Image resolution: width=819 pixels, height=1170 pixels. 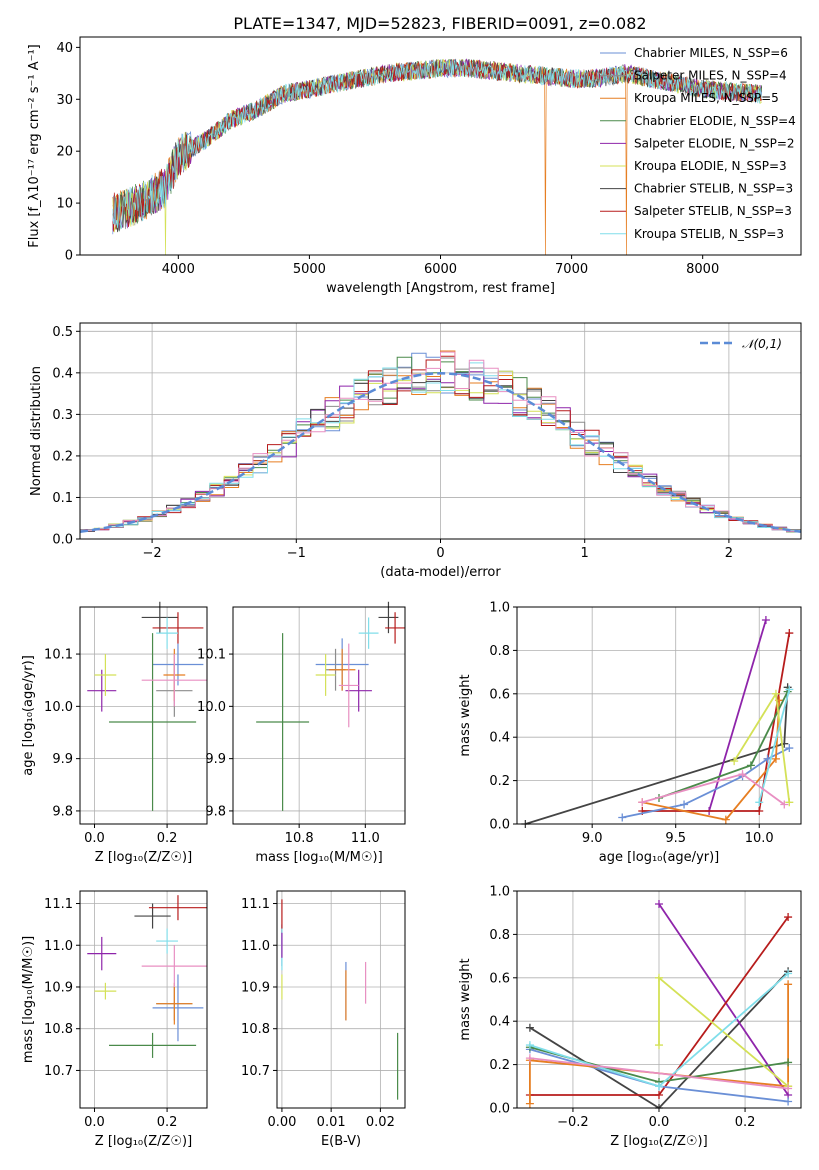 What do you see at coordinates (152, 553) in the screenshot?
I see `x-tick-label: −2` at bounding box center [152, 553].